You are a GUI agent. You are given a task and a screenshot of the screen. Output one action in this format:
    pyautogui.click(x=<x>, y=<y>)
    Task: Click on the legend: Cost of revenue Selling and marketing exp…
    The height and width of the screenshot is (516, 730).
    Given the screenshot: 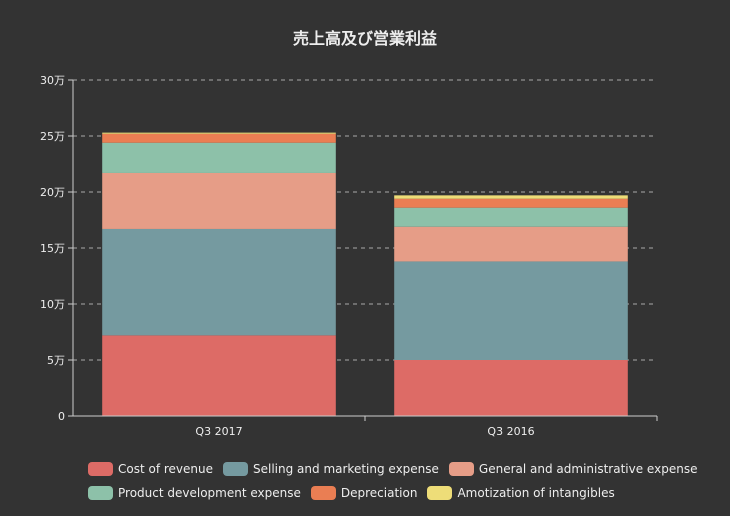 What is the action you would take?
    pyautogui.click(x=398, y=480)
    